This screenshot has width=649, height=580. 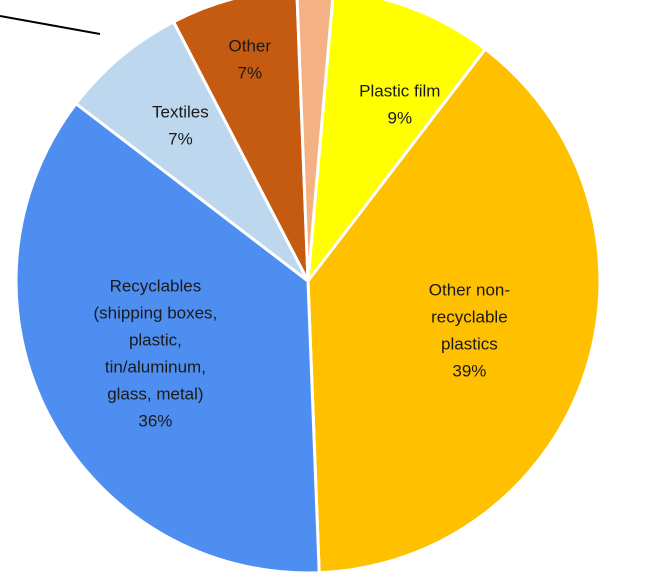 What do you see at coordinates (240, 141) in the screenshot?
I see `pie-slice-other` at bounding box center [240, 141].